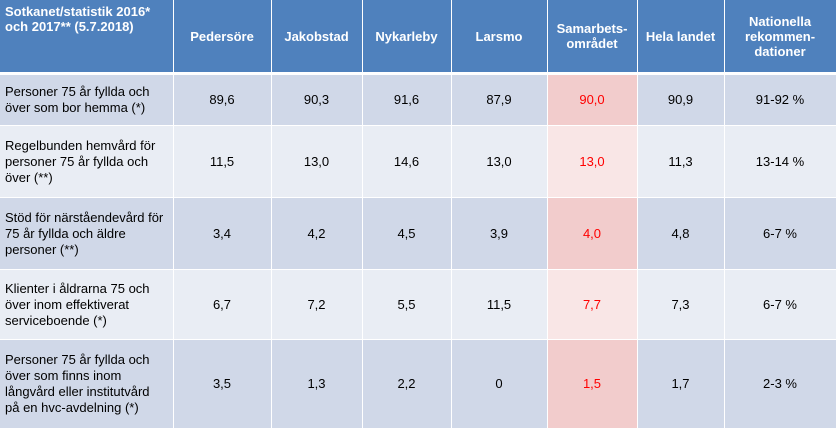 The image size is (836, 433). Describe the element at coordinates (222, 99) in the screenshot. I see `cell-pedersore: 89,6` at that location.